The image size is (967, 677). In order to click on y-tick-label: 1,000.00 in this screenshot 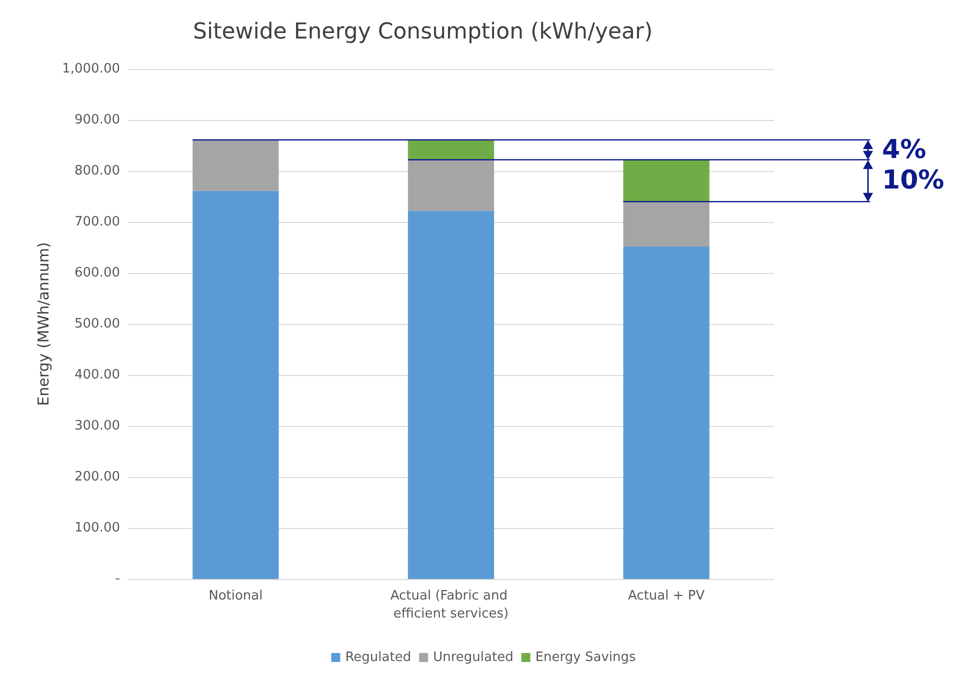, I will do `click(91, 69)`.